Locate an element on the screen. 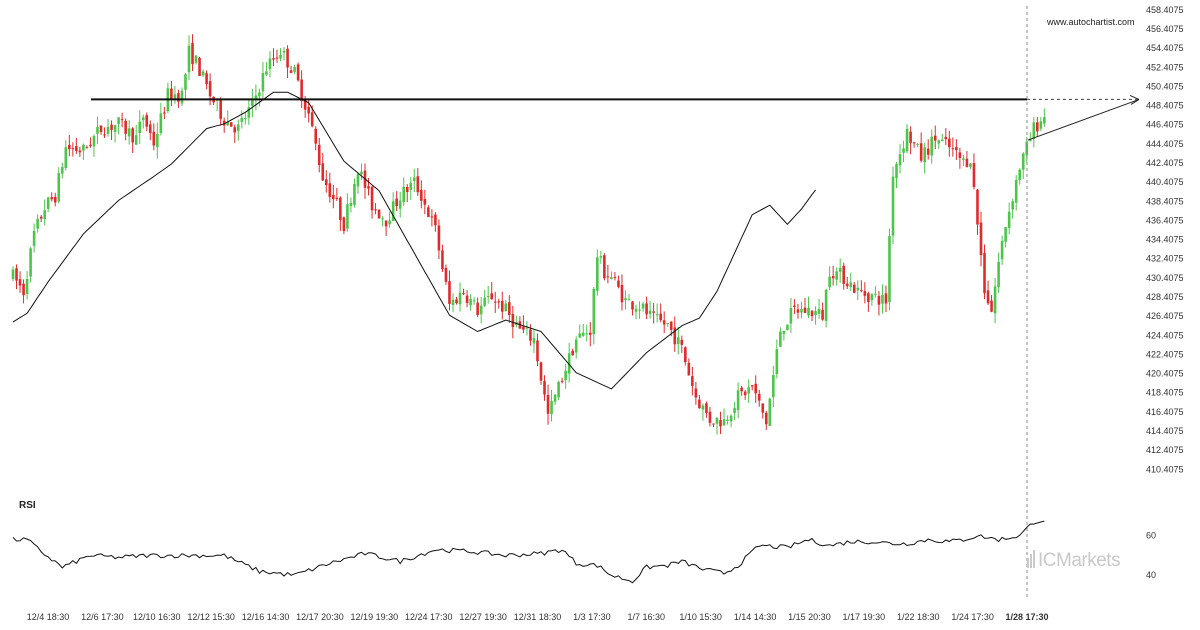  projection-arrow is located at coordinates (1083, 117).